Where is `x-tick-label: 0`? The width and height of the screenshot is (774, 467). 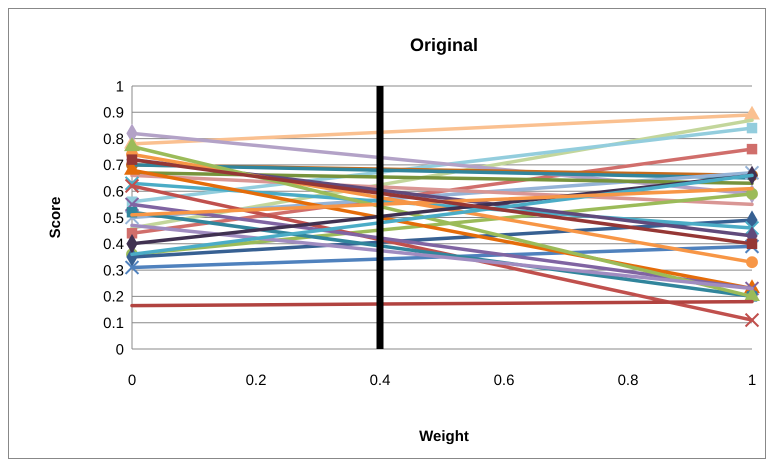
x-tick-label: 0 is located at coordinates (132, 380).